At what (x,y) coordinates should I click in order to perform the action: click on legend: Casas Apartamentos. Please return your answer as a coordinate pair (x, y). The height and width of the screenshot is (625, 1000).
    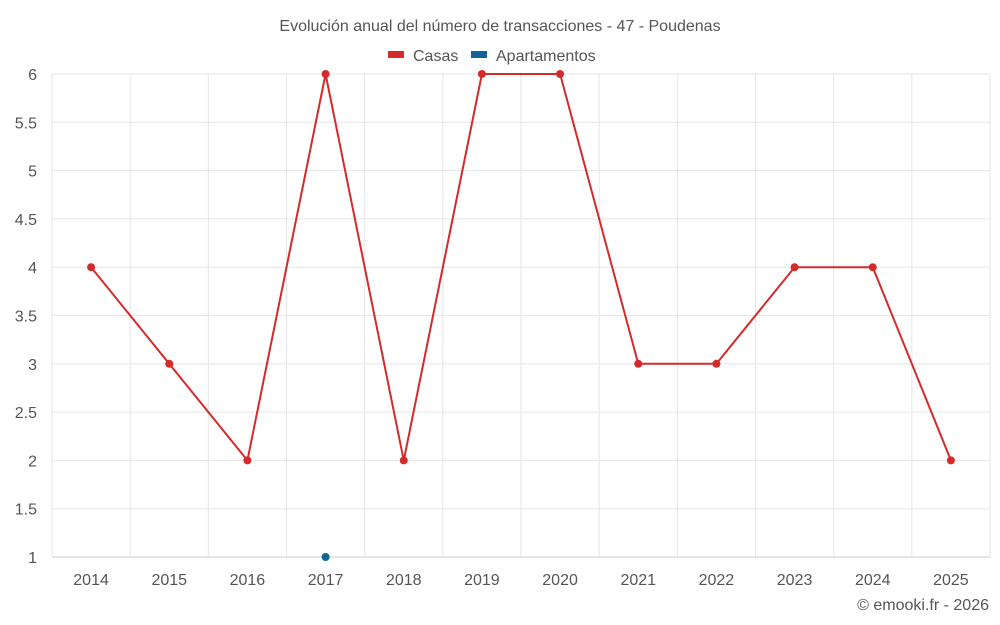
    Looking at the image, I should click on (492, 56).